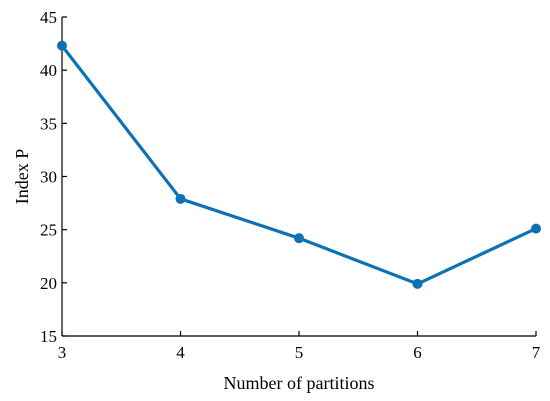 Image resolution: width=550 pixels, height=401 pixels. I want to click on y-tick-label: 15, so click(48, 336).